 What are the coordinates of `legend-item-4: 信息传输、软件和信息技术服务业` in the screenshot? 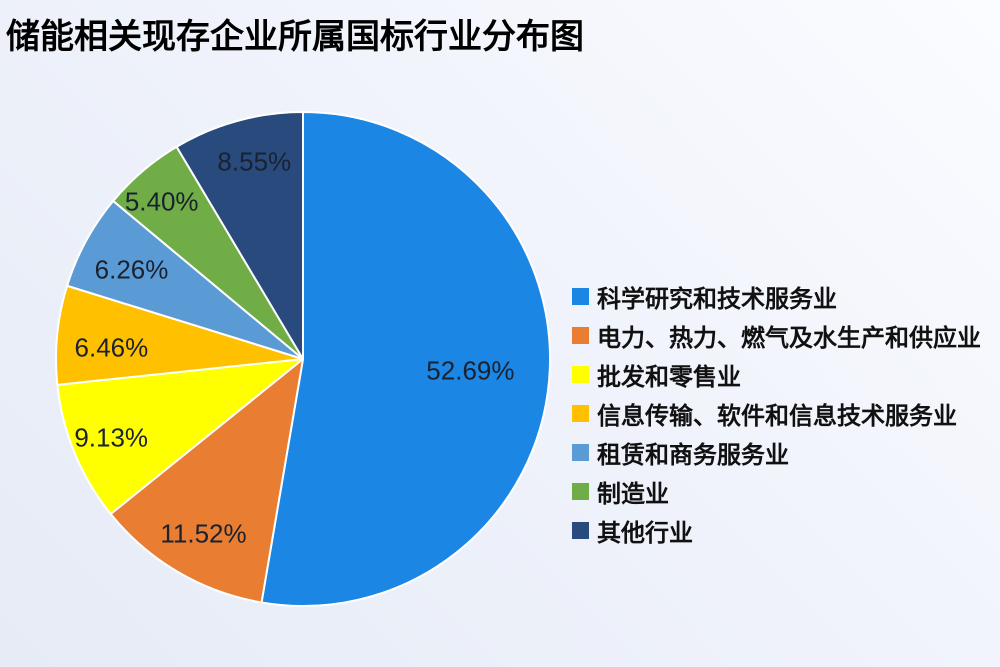 It's located at (776, 413).